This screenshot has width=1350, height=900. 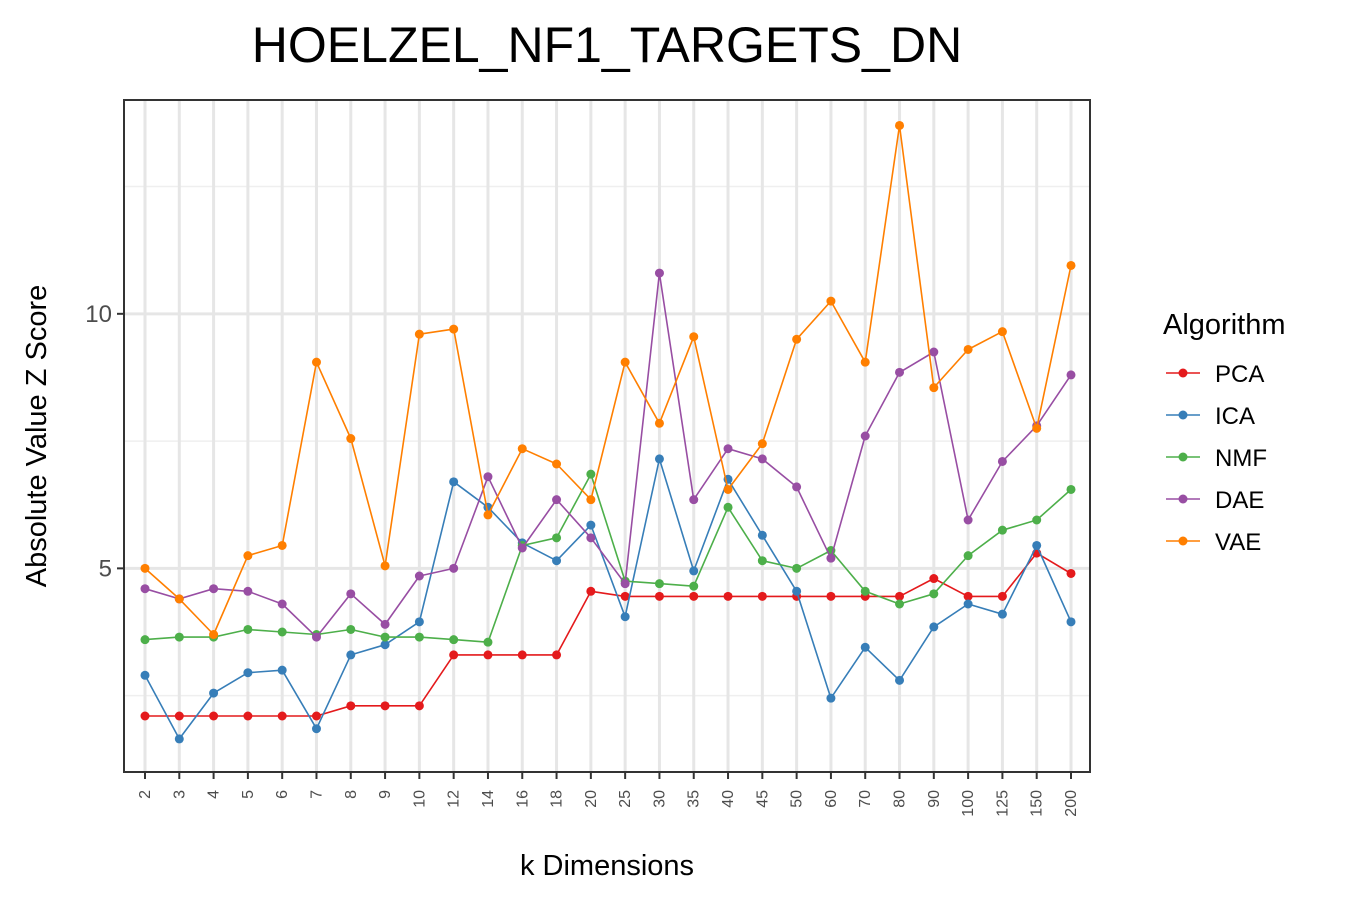 What do you see at coordinates (1235, 416) in the screenshot?
I see `legend-label-ica: ICA` at bounding box center [1235, 416].